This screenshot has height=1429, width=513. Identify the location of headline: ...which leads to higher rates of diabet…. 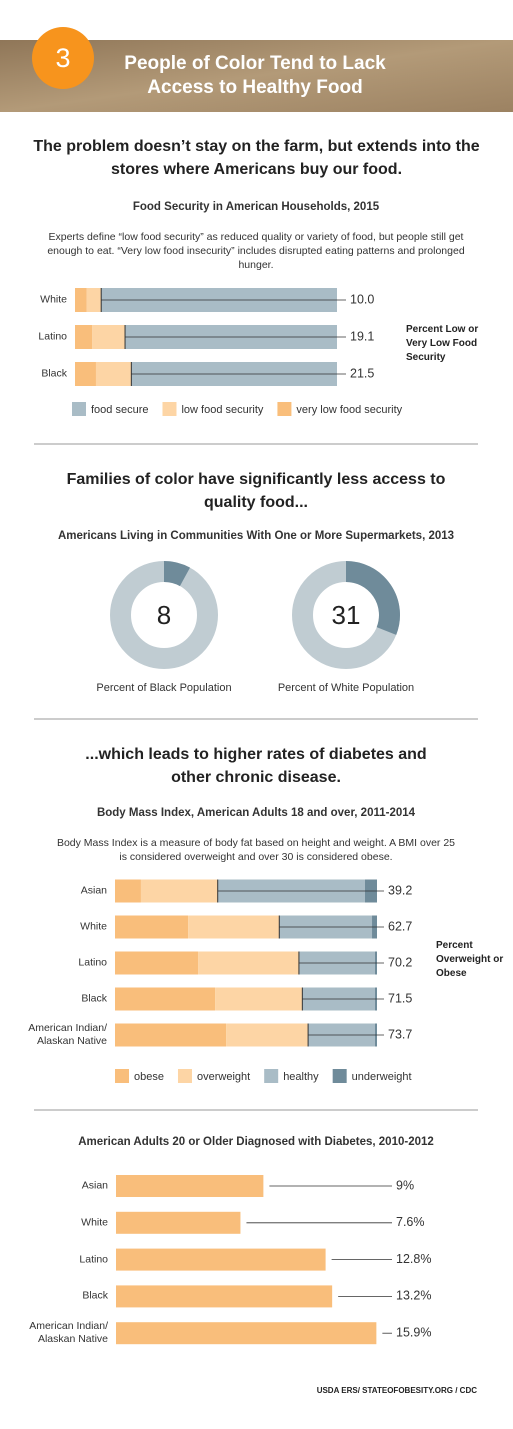
(256, 766).